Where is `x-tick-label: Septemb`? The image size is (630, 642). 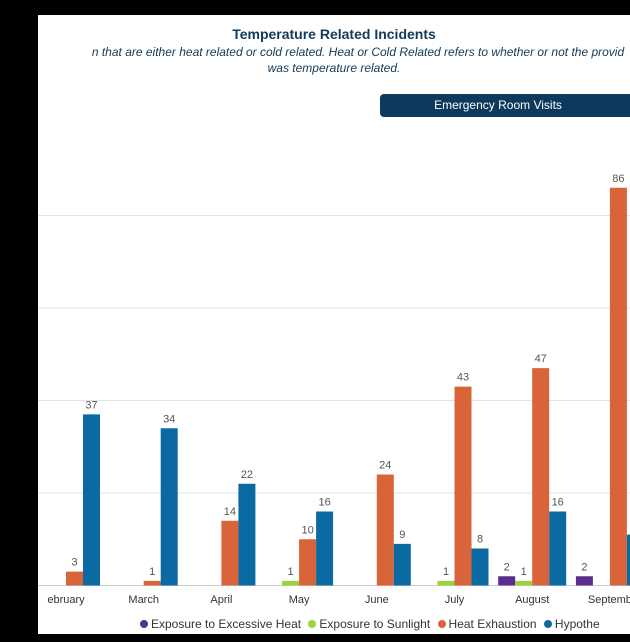
x-tick-label: Septemb is located at coordinates (609, 600).